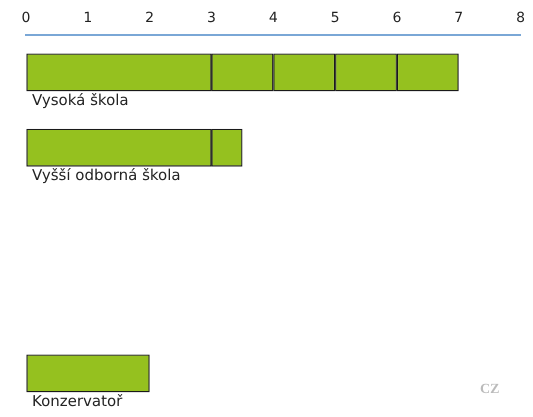 This screenshot has height=417, width=533. I want to click on x-tick-label: 4, so click(273, 18).